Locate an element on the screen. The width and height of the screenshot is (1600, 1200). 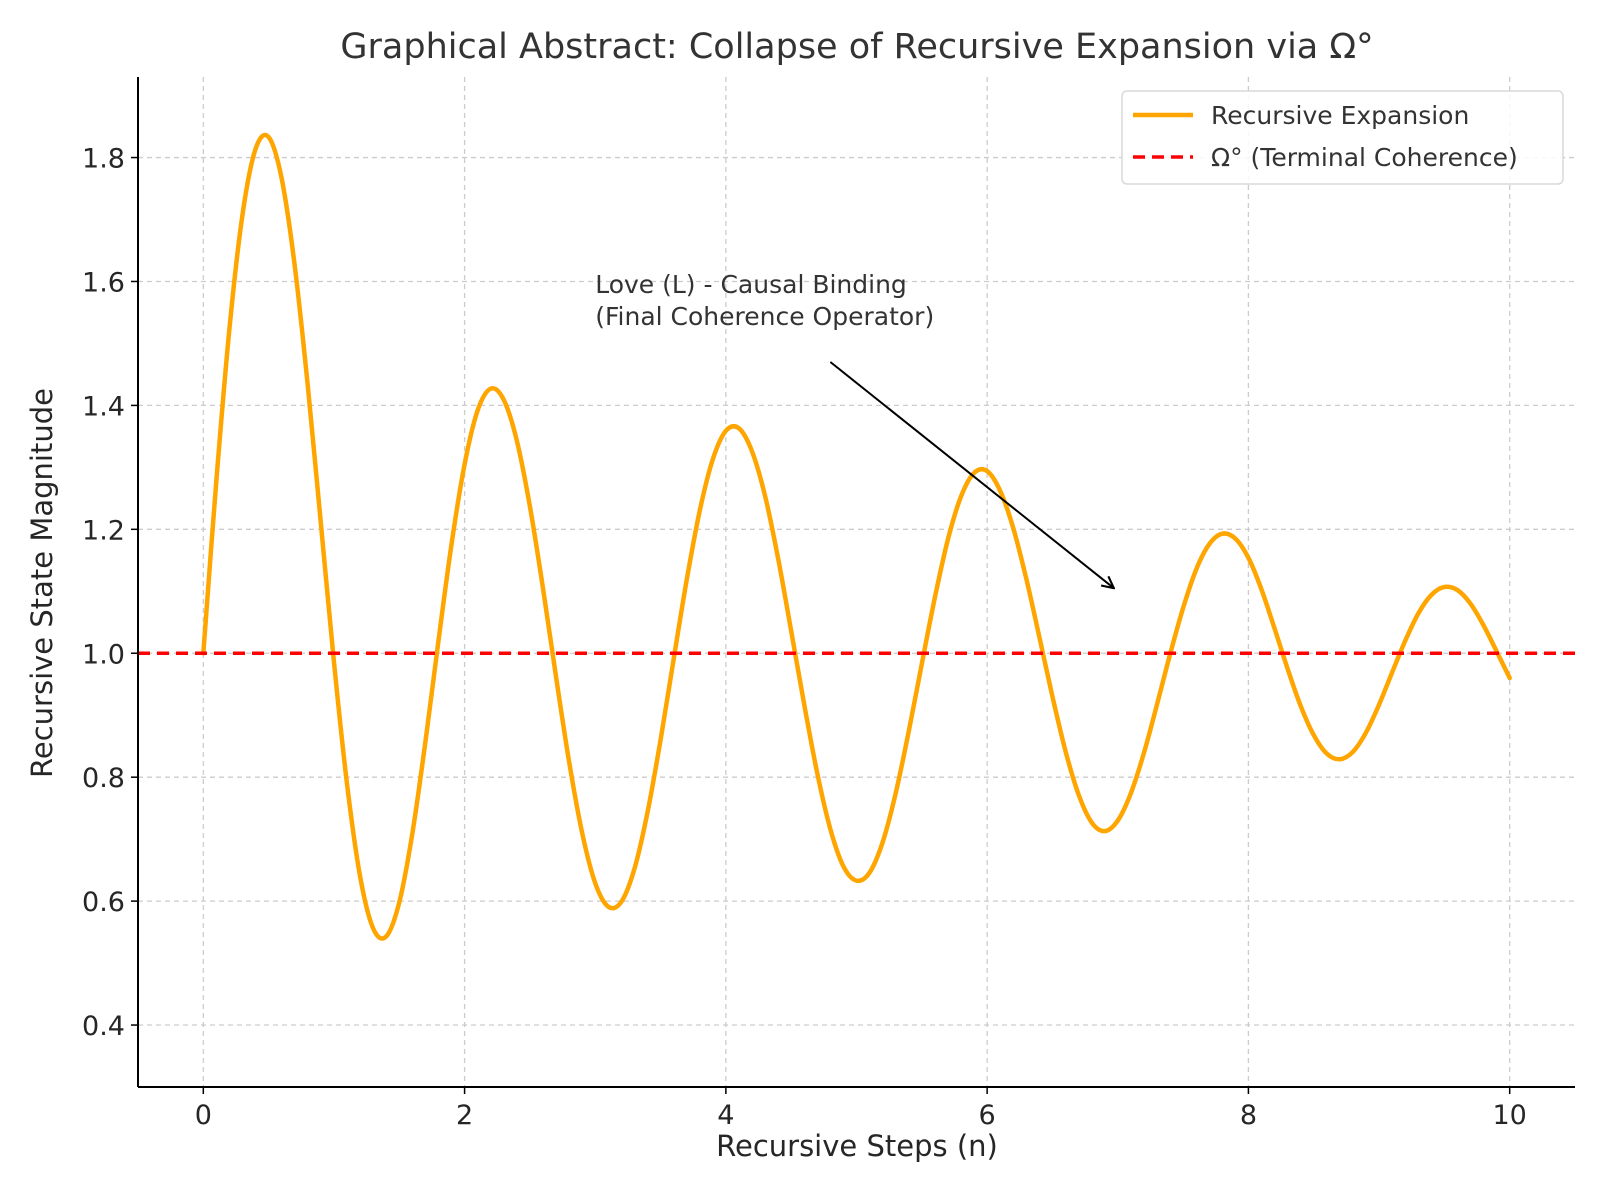
y-axis-ticks: 0.4 0.6 0.8 1.0 1.2 1.4 1.6 1.8 is located at coordinates (110, 593).